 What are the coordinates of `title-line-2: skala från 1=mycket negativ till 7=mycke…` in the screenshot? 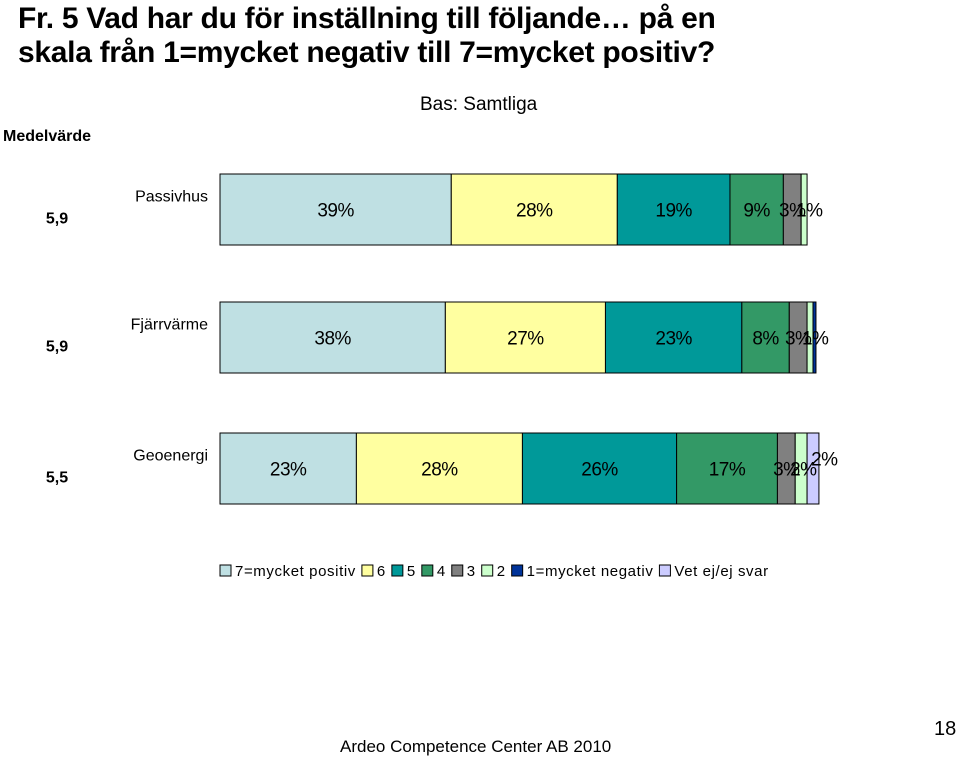 It's located at (367, 52).